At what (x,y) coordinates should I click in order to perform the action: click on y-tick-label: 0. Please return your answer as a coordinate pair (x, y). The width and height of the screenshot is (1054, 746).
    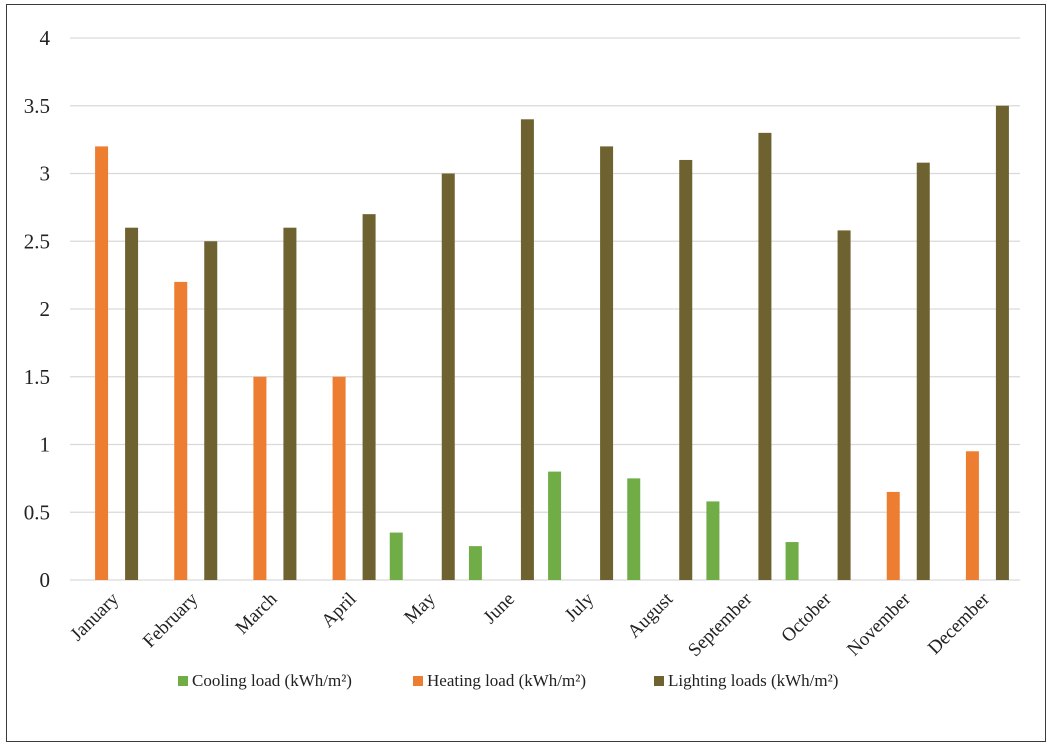
    Looking at the image, I should click on (45, 580).